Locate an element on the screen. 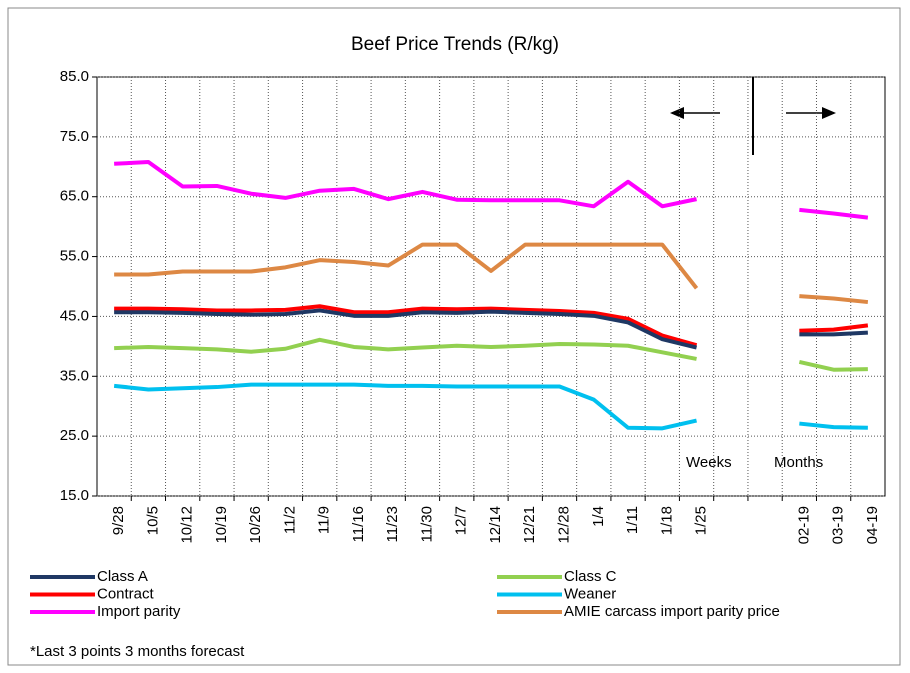 Image resolution: width=910 pixels, height=673 pixels. legend-label: Class A is located at coordinates (122, 576).